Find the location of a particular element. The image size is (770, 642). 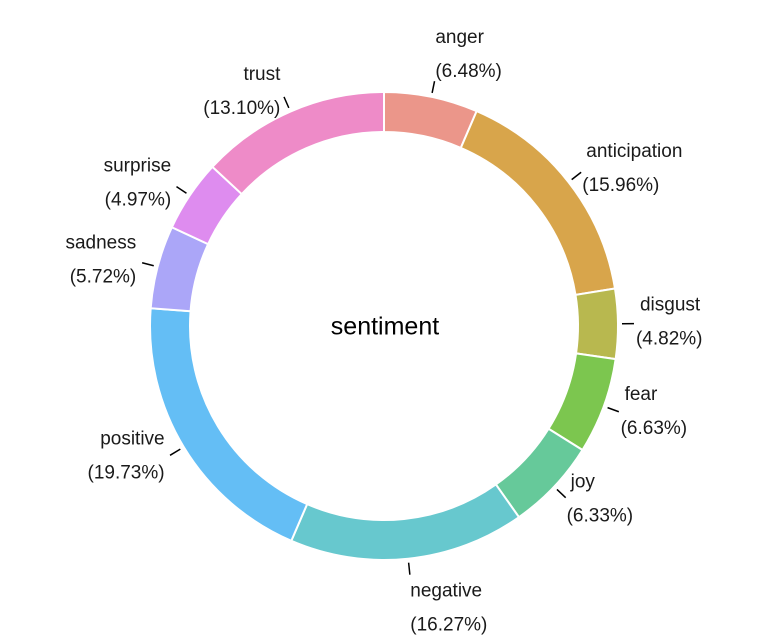

leader-sadness is located at coordinates (147, 264).